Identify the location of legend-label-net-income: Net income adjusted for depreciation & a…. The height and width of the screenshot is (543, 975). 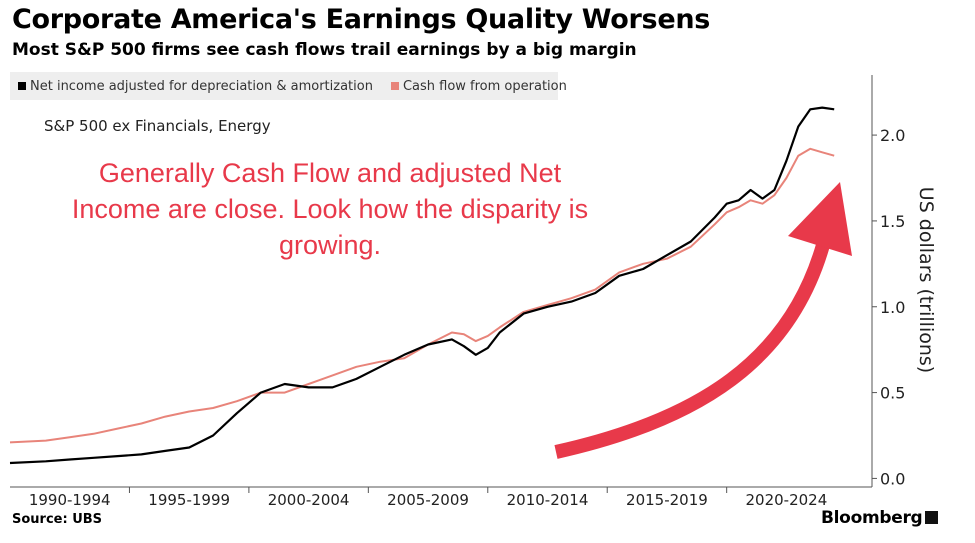
(201, 86).